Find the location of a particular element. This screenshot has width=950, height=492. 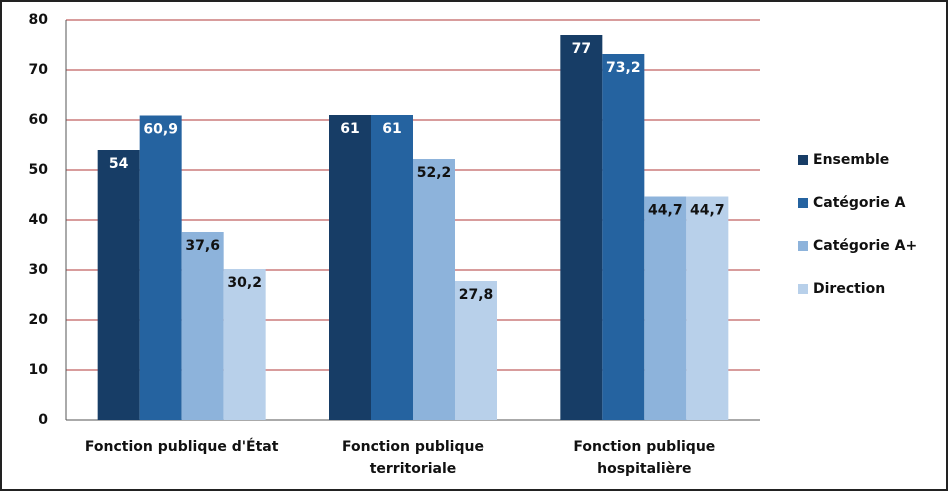

y-tick-label: 10 is located at coordinates (39, 370).